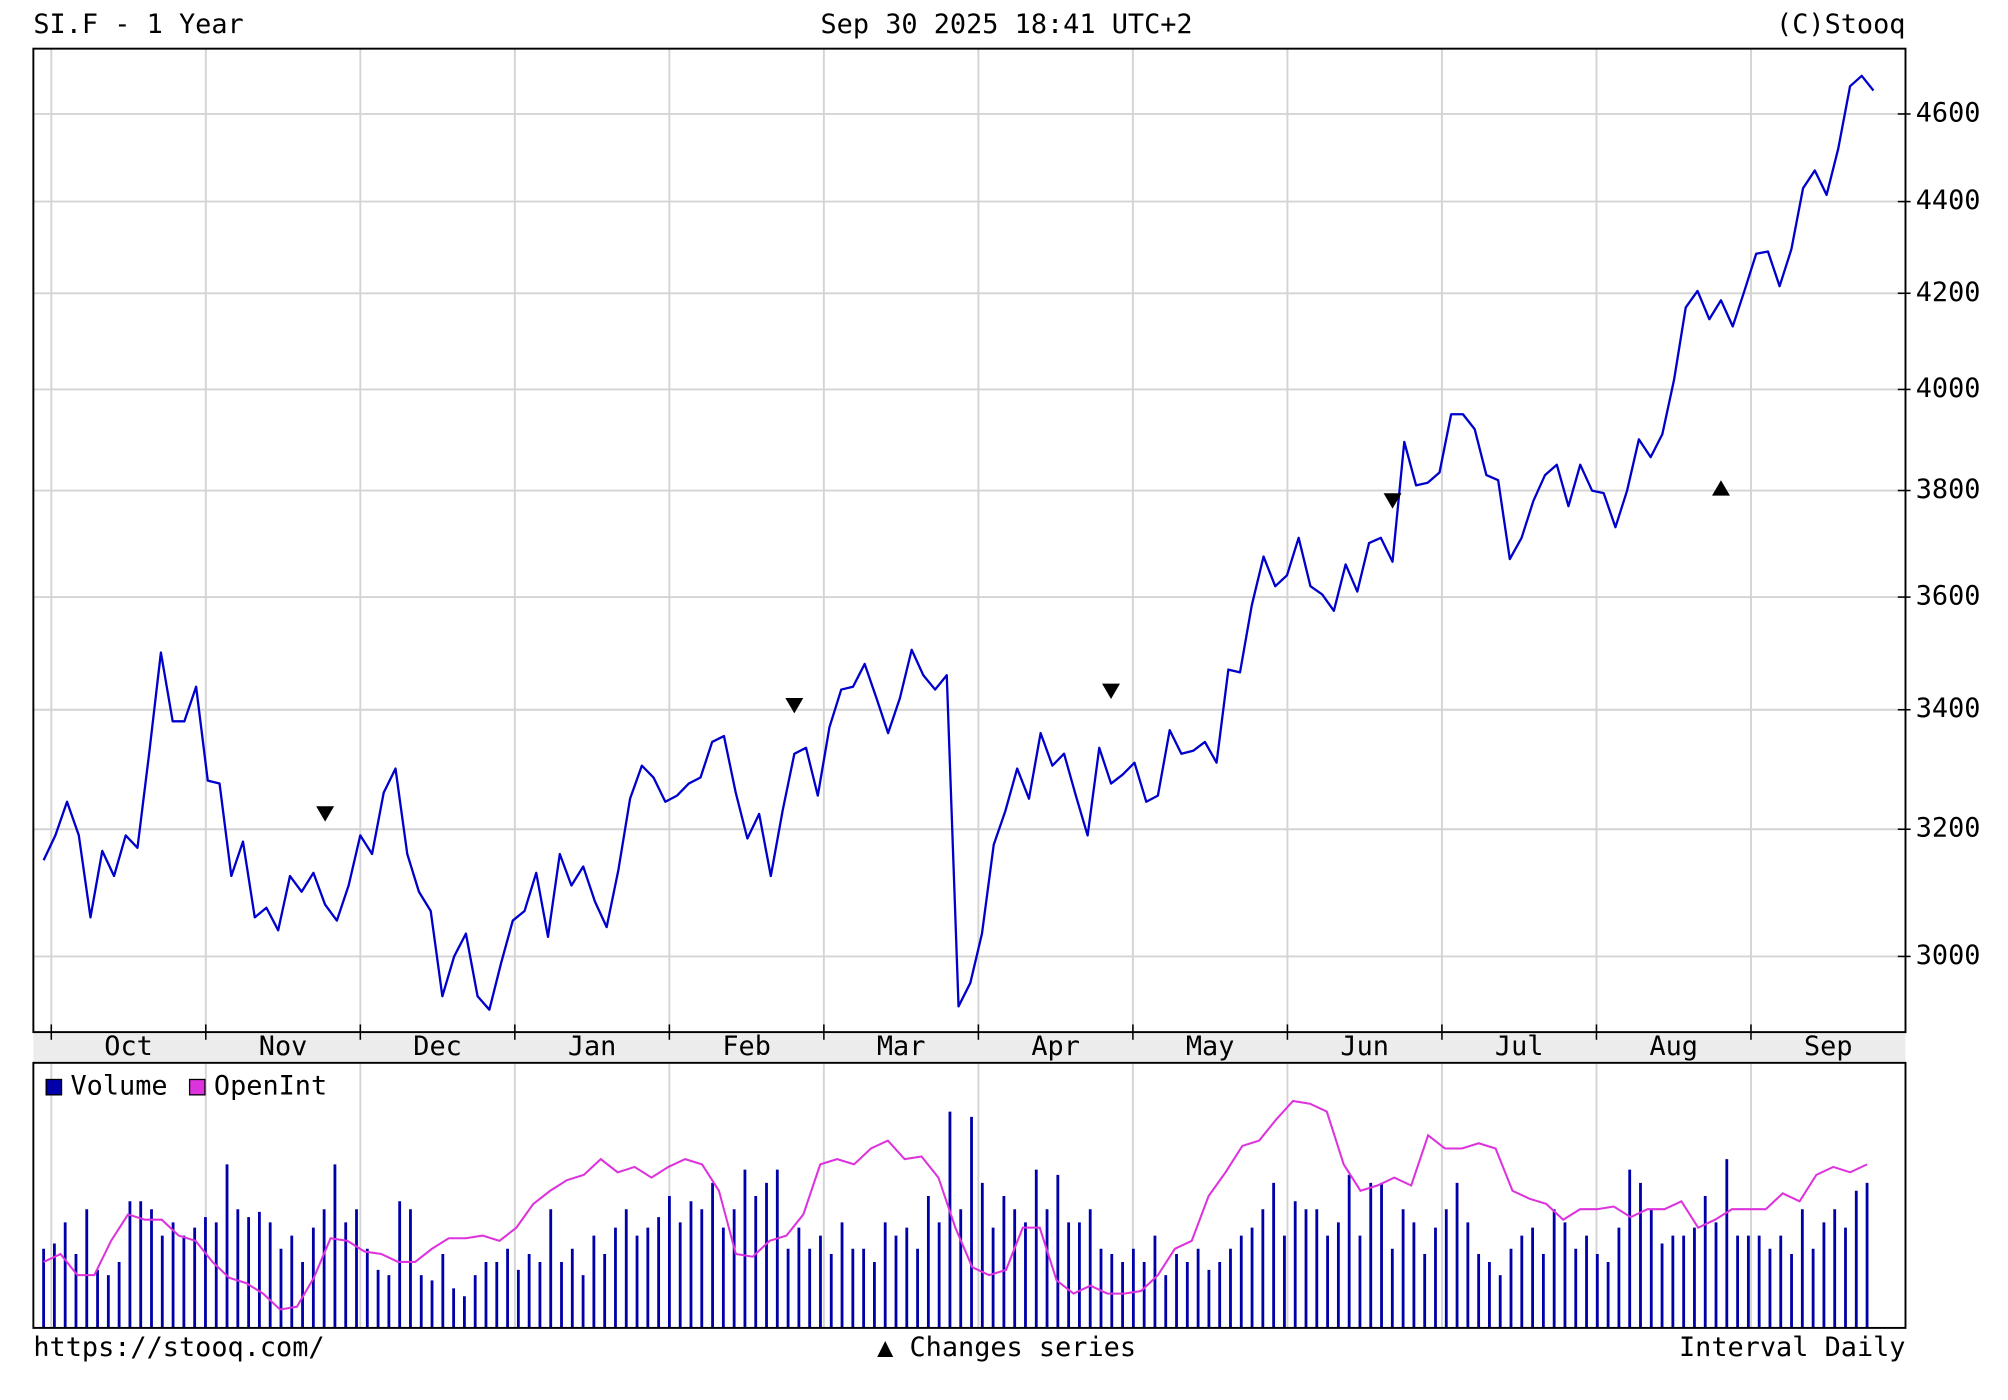 This screenshot has height=1400, width=2008. I want to click on x-tick-label: Jan, so click(592, 1046).